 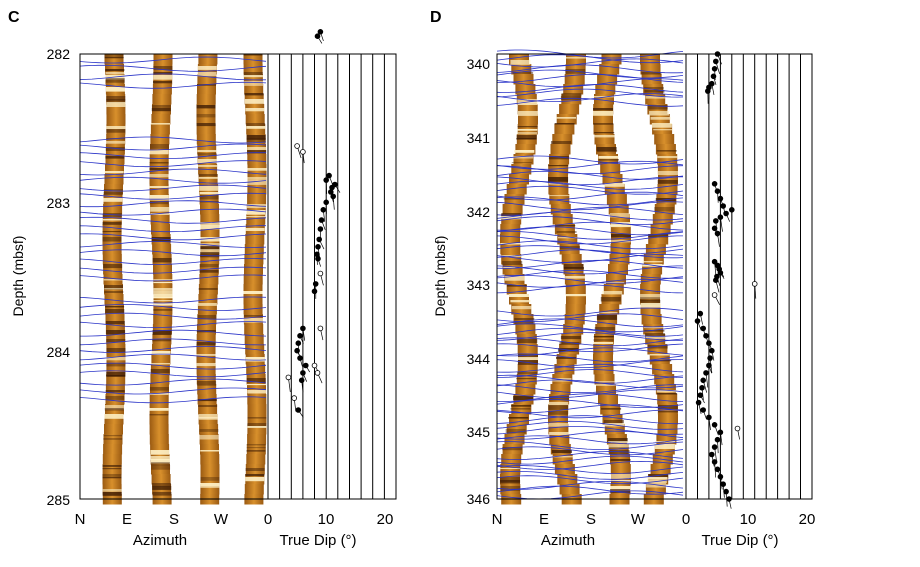 I want to click on depth-tick-labels: 282 283 284 285, so click(x=59, y=277).